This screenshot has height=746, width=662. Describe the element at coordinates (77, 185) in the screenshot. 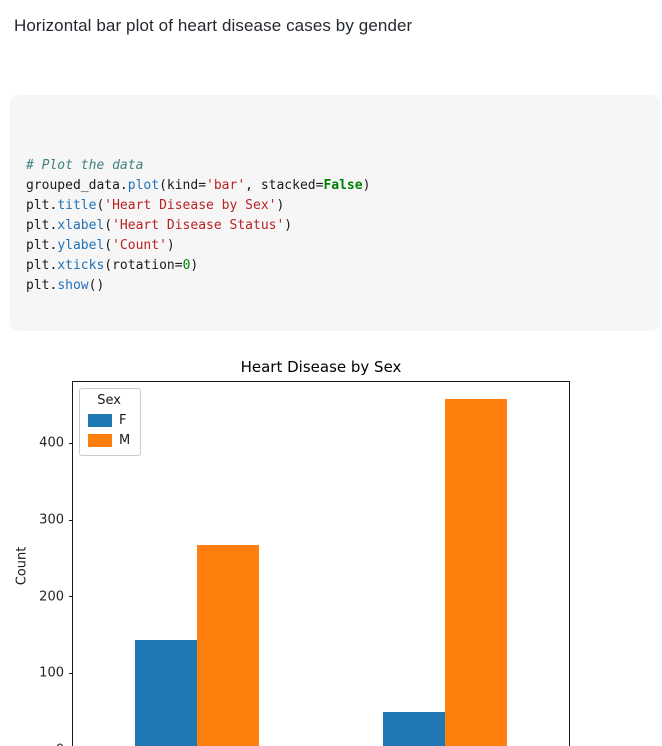

I see `code-token: grouped_data.` at that location.